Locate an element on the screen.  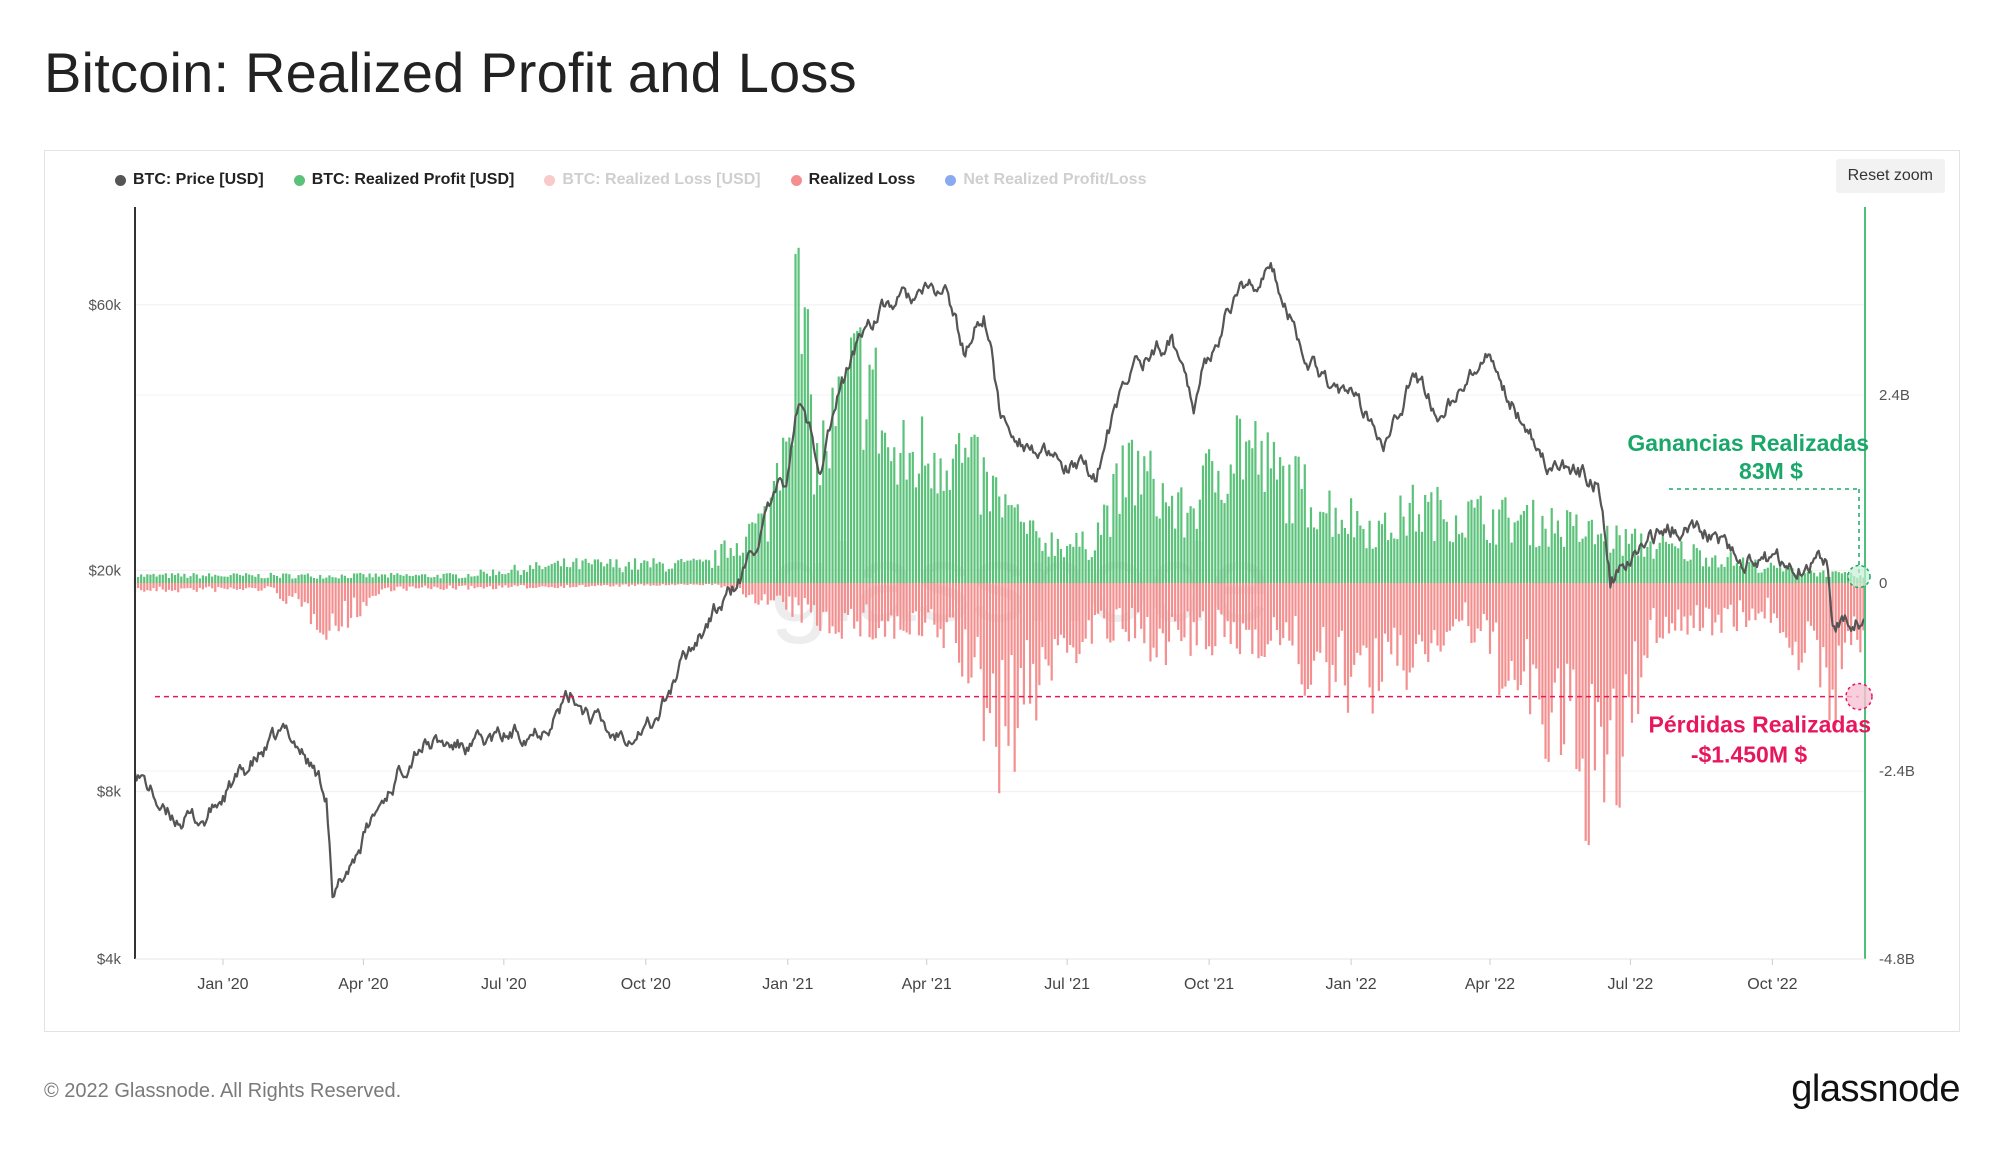
left-tick-label: $4k is located at coordinates (109, 959).